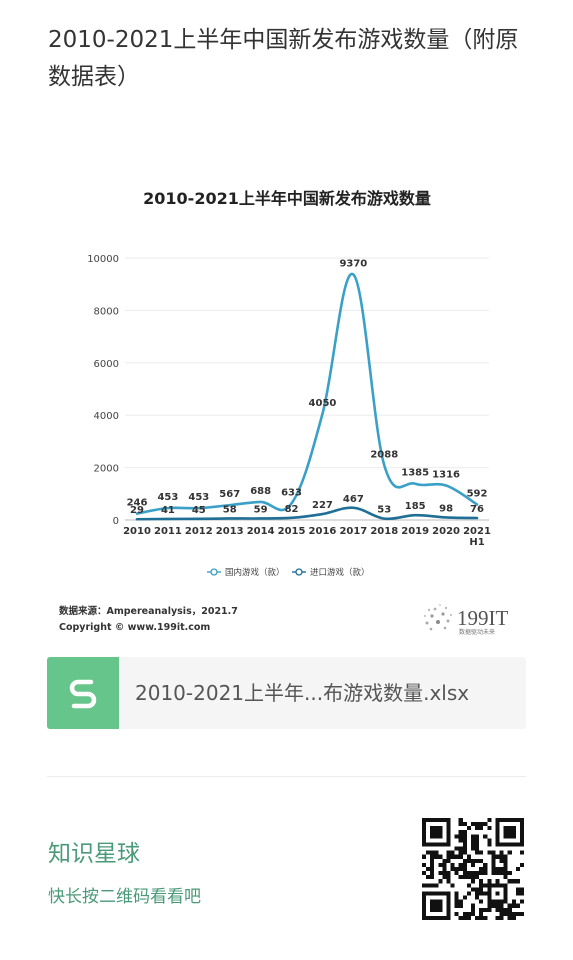 The image size is (573, 960). I want to click on data-label: 2088, so click(384, 454).